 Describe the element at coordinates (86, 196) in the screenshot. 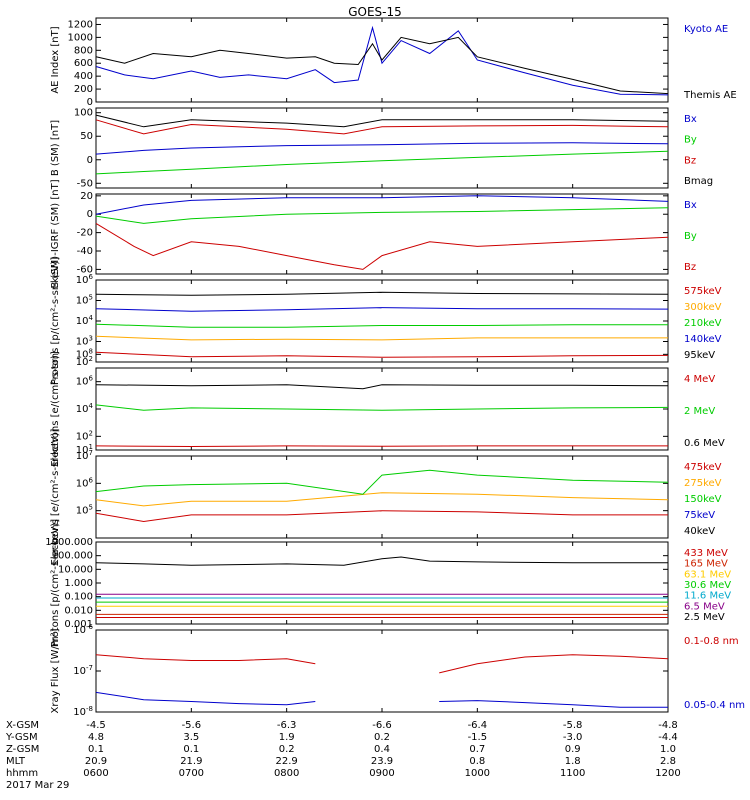

I see `y-tick-label: 20` at that location.